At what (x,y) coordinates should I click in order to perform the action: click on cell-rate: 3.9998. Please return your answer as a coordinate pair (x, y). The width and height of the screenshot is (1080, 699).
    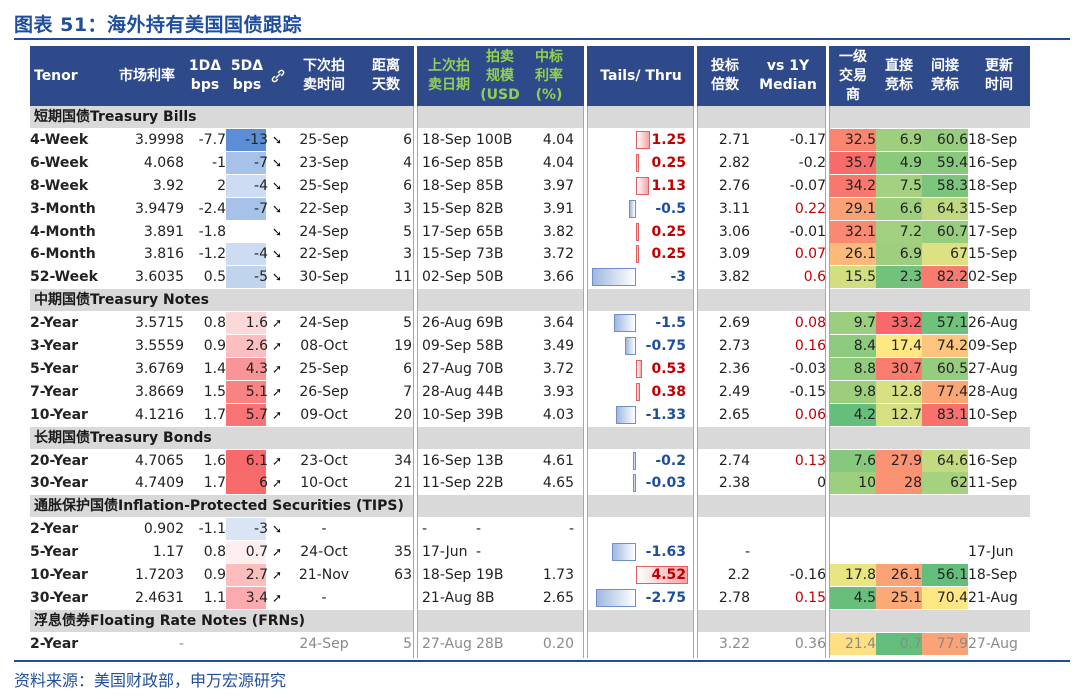
    Looking at the image, I should click on (159, 139).